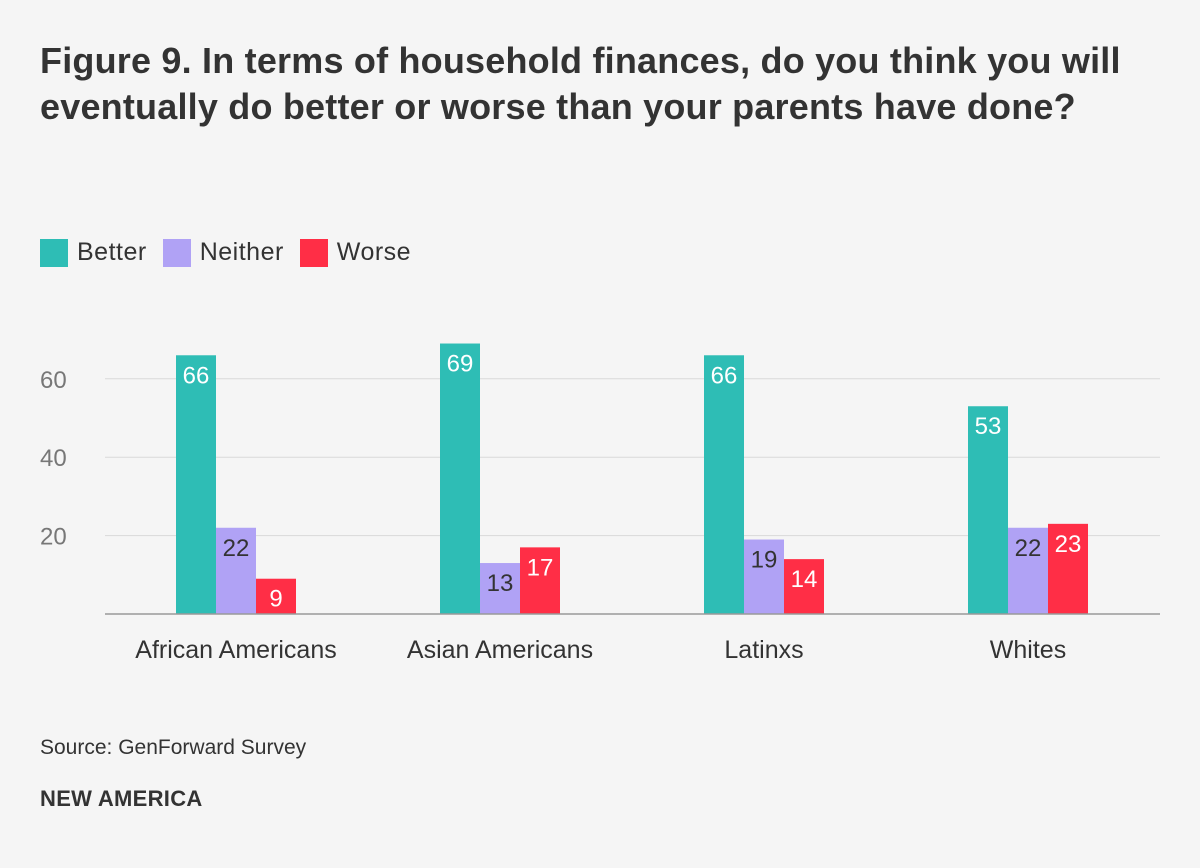  What do you see at coordinates (121, 798) in the screenshot?
I see `brand-logo-text: NEW AMERICA` at bounding box center [121, 798].